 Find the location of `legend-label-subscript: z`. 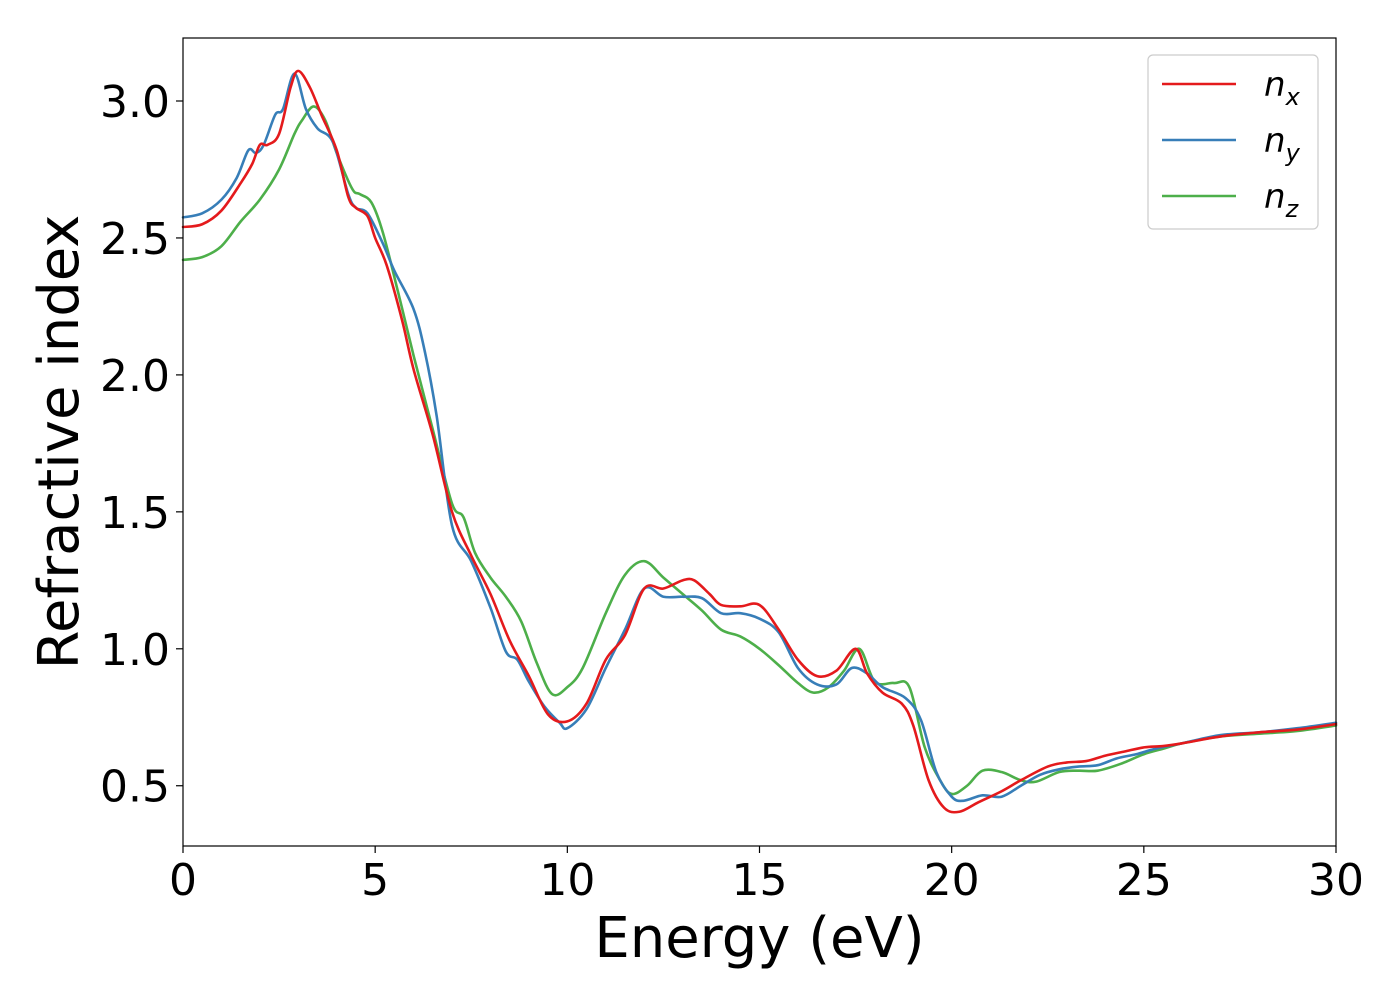

legend-label-subscript: z is located at coordinates (1292, 209).